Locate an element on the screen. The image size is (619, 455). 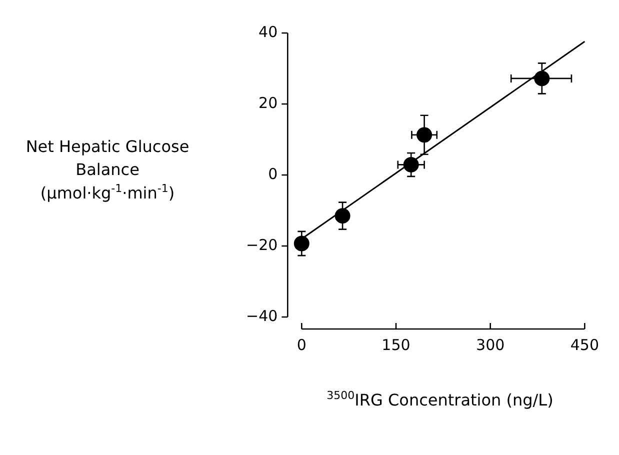
point is located at coordinates (342, 216).